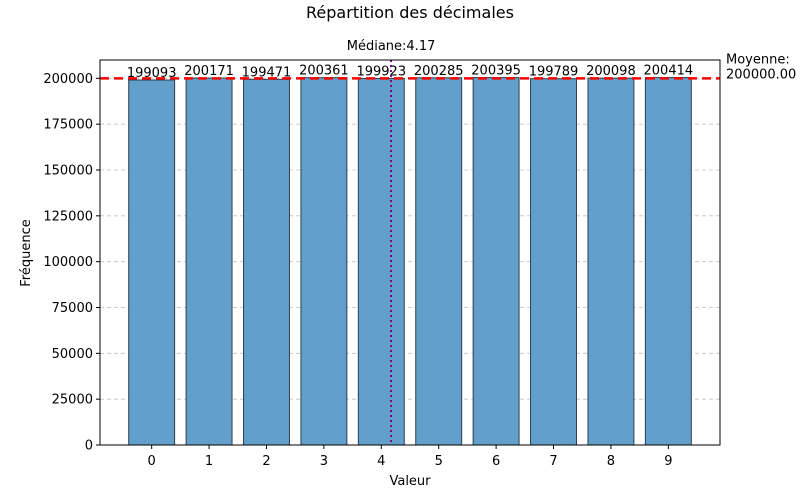  Describe the element at coordinates (439, 71) in the screenshot. I see `bar-value-label: 200285` at that location.